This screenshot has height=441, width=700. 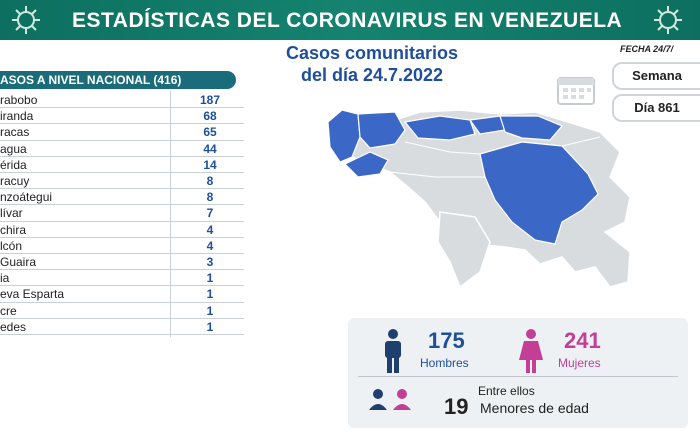 What do you see at coordinates (122, 327) in the screenshot?
I see `table-row: edes 1` at bounding box center [122, 327].